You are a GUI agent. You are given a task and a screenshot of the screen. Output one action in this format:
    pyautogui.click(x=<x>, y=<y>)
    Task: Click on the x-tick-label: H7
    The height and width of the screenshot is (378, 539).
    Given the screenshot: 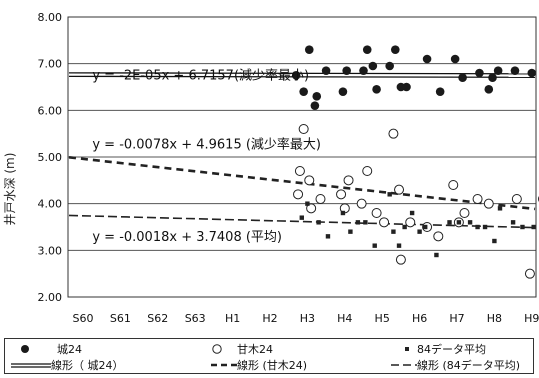 What is the action you would take?
    pyautogui.click(x=456, y=318)
    